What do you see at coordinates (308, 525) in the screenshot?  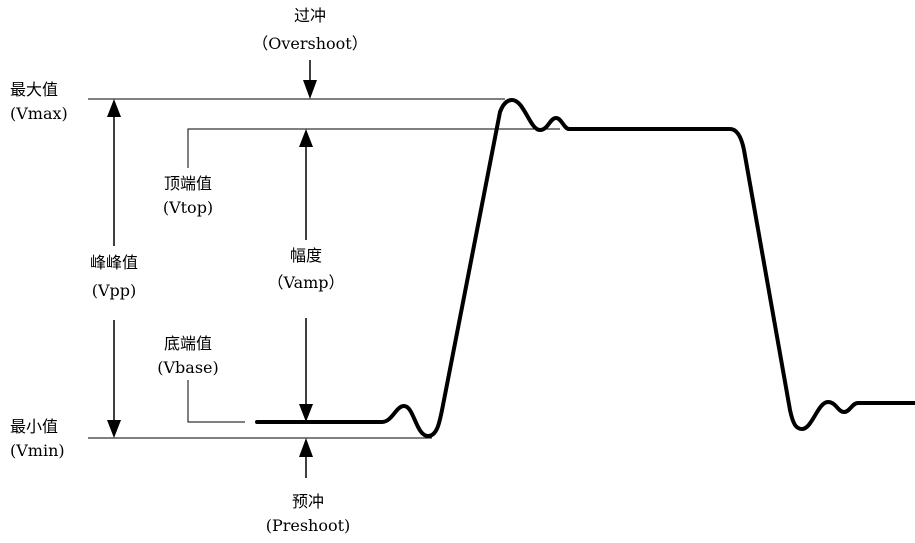 I see `preshoot-label-en: (Preshoot)` at bounding box center [308, 525].